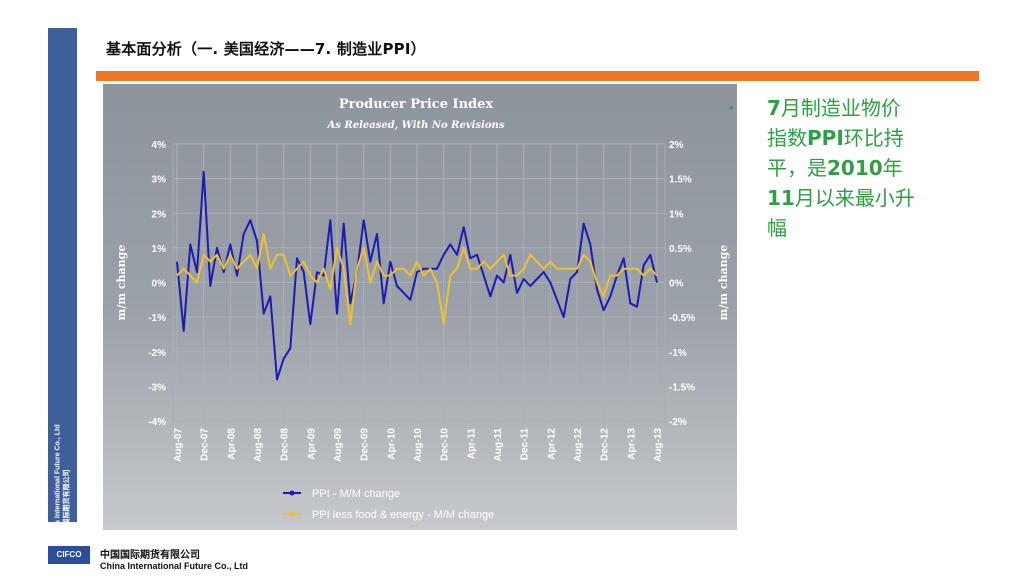 The image size is (1024, 576). Describe the element at coordinates (676, 145) in the screenshot. I see `y-right-tick-label: 2%` at that location.